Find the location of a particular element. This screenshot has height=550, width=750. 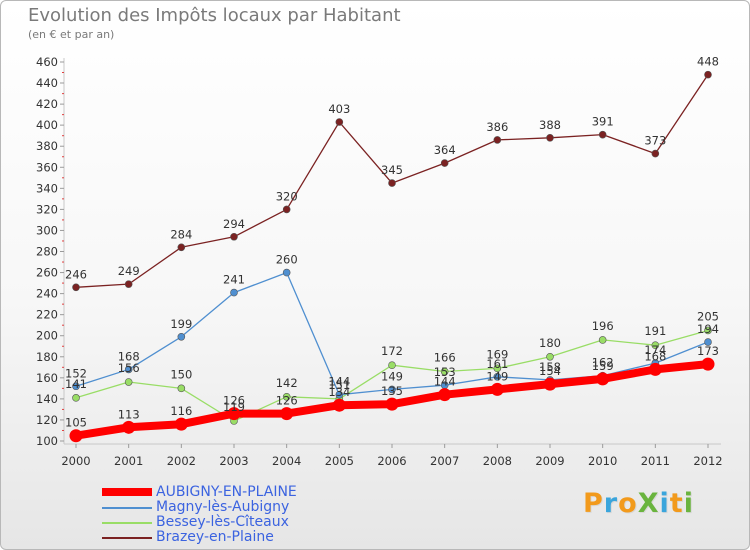

data-label: 153 is located at coordinates (445, 372).